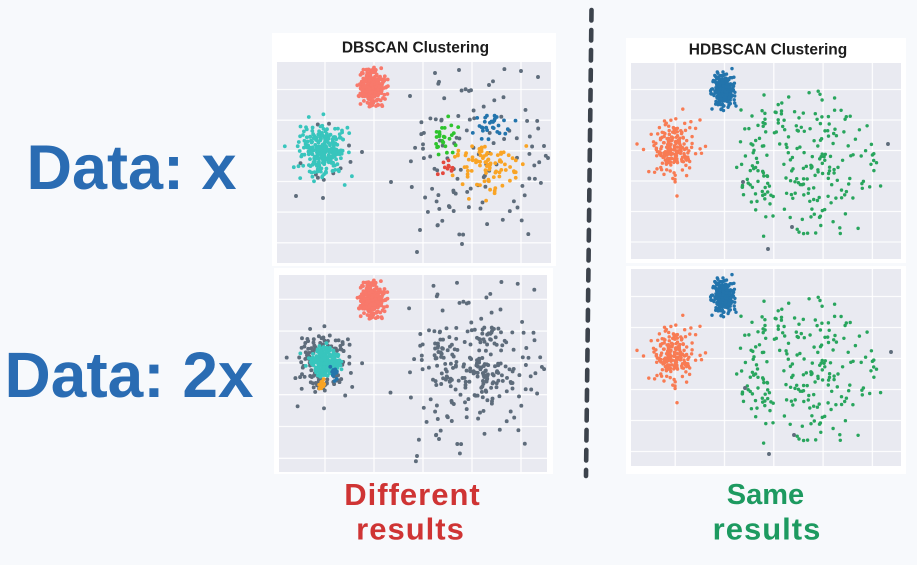 The image size is (917, 565). What do you see at coordinates (765, 495) in the screenshot?
I see `svg-text: Same` at bounding box center [765, 495].